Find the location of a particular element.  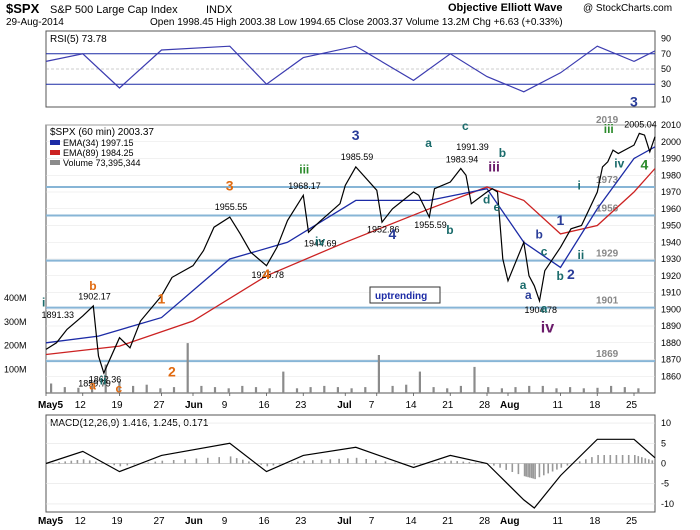

macd-axis-label: 5 is located at coordinates (663, 443).